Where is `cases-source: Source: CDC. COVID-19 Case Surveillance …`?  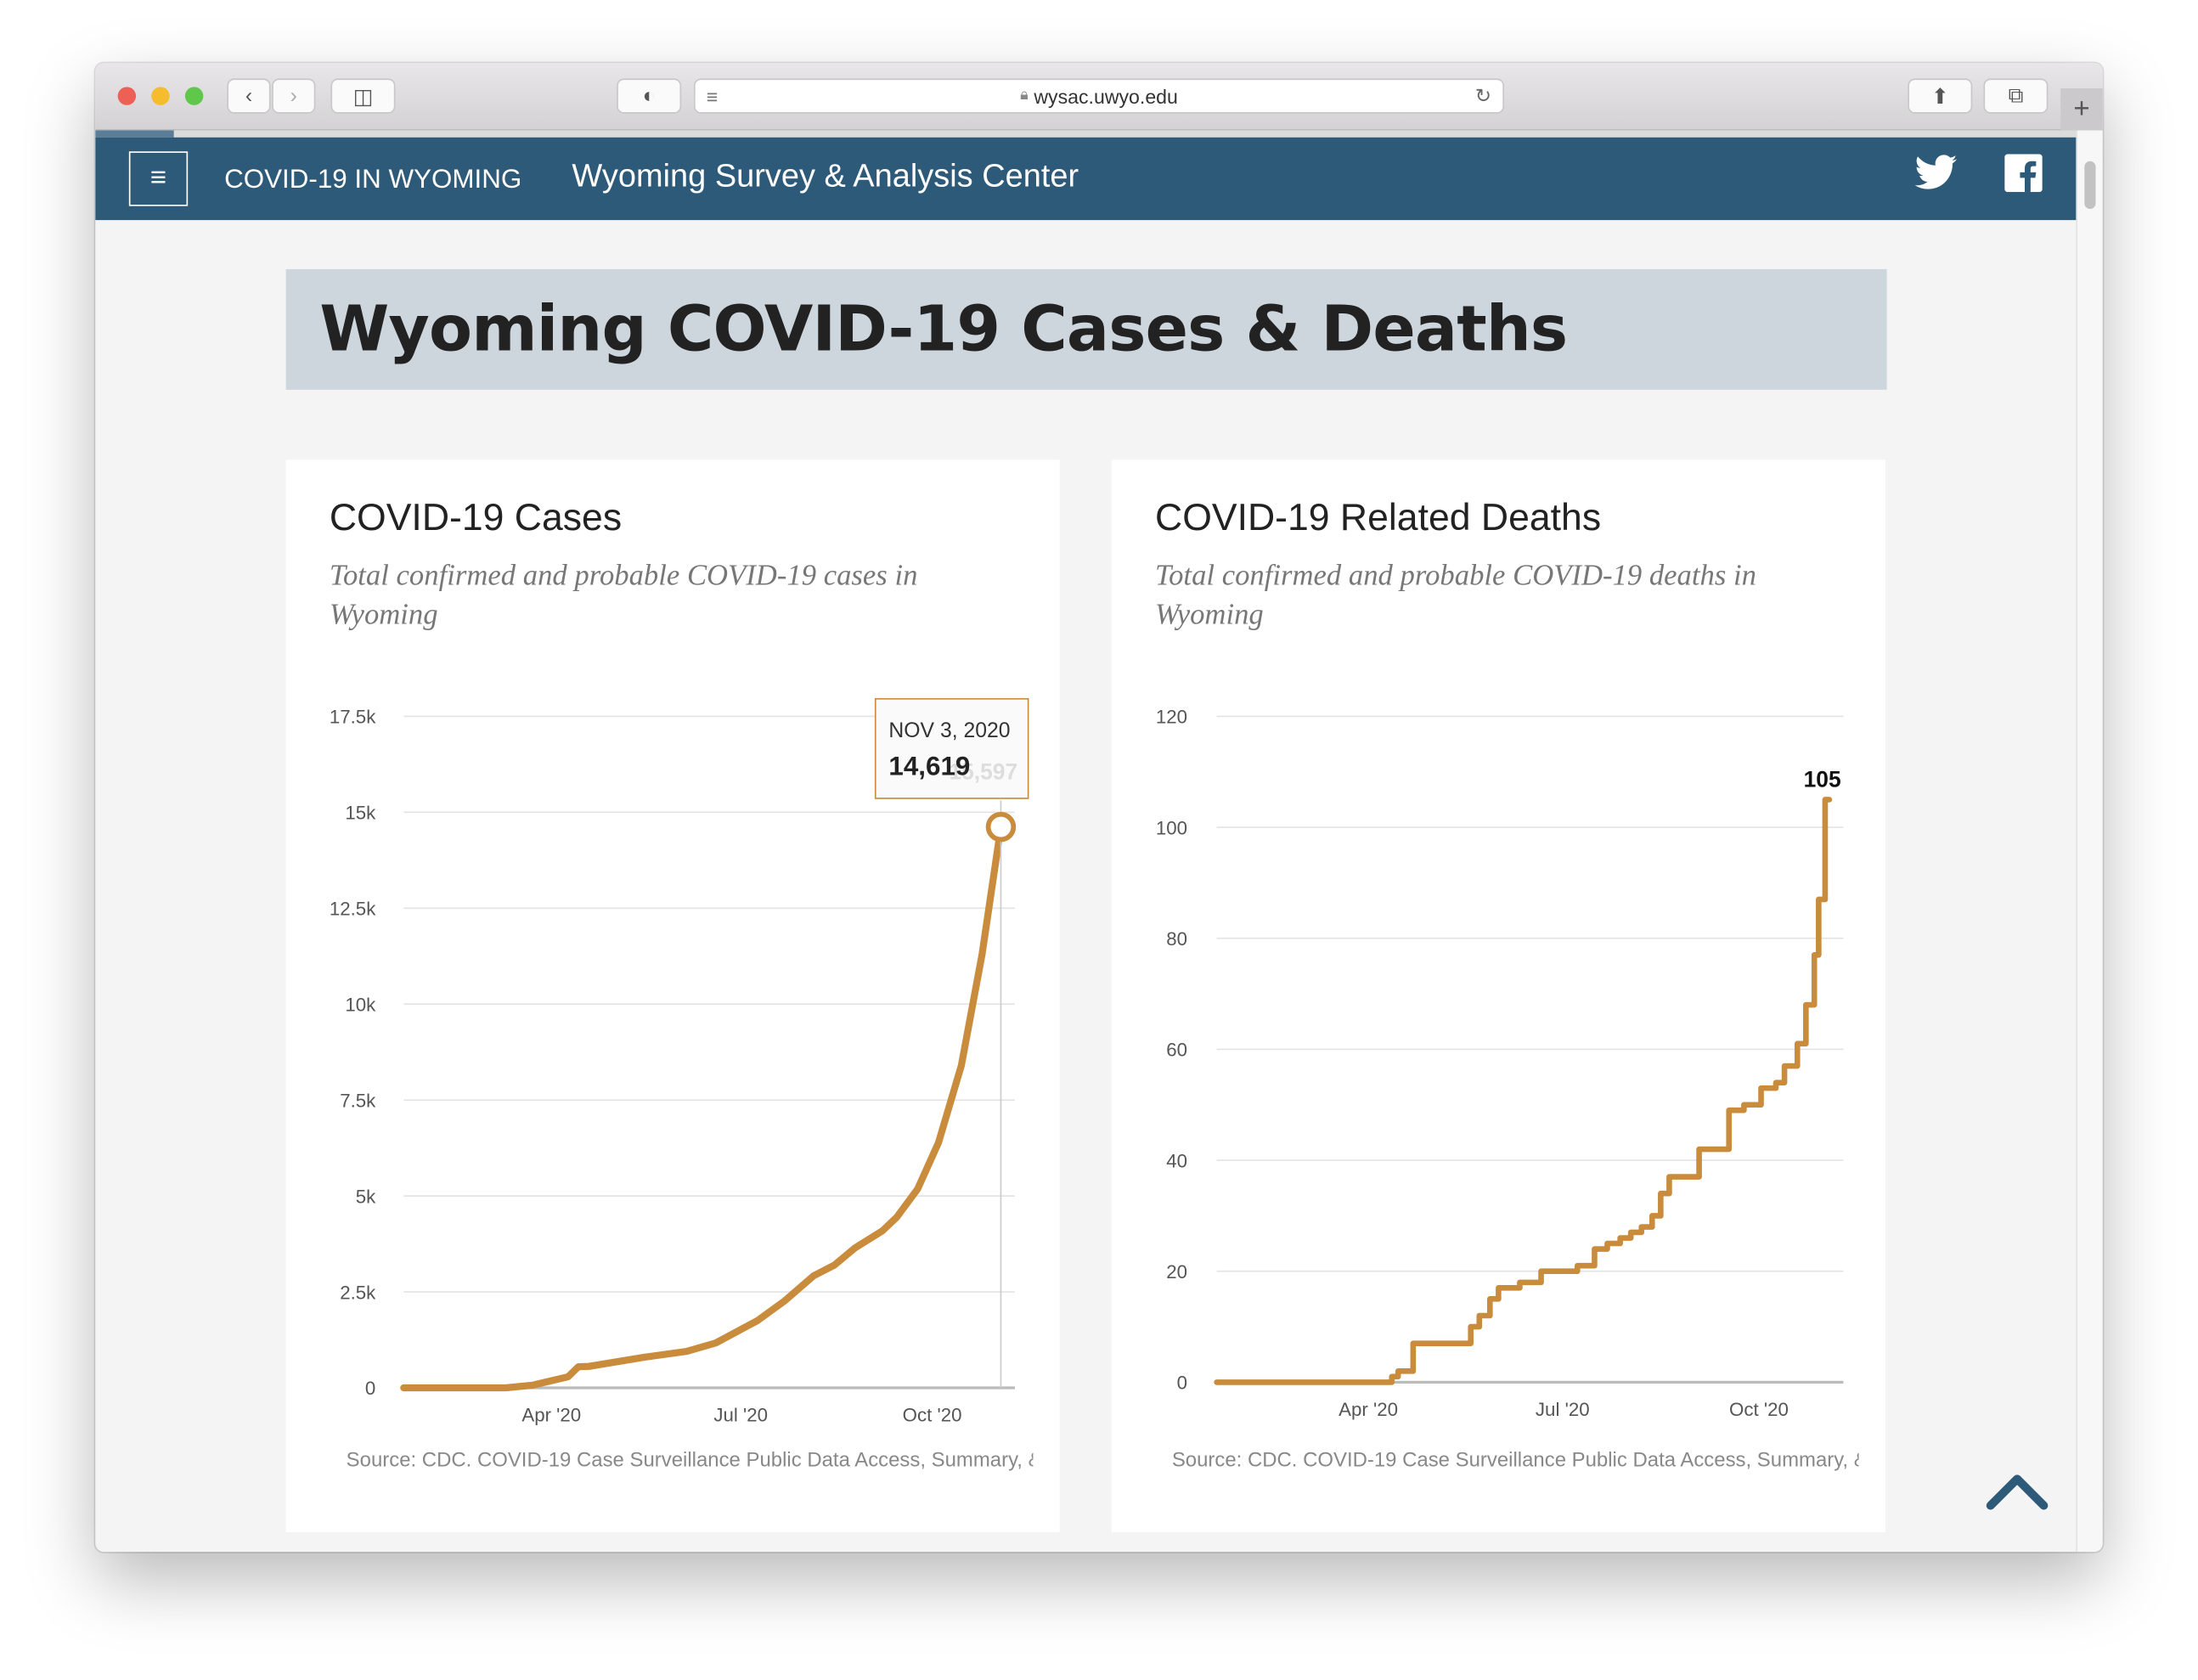 cases-source: Source: CDC. COVID-19 Case Surveillance … is located at coordinates (690, 1461).